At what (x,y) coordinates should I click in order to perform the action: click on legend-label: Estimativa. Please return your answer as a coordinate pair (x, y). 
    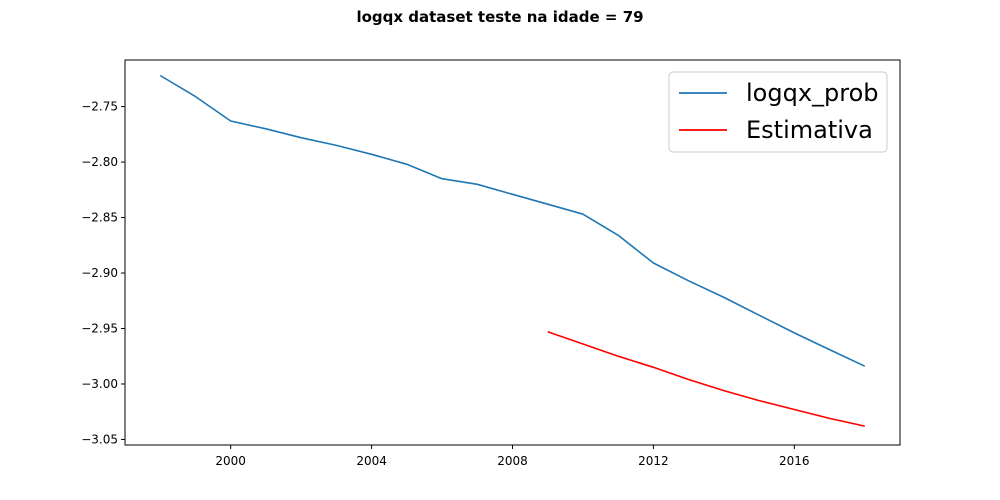
    Looking at the image, I should click on (809, 130).